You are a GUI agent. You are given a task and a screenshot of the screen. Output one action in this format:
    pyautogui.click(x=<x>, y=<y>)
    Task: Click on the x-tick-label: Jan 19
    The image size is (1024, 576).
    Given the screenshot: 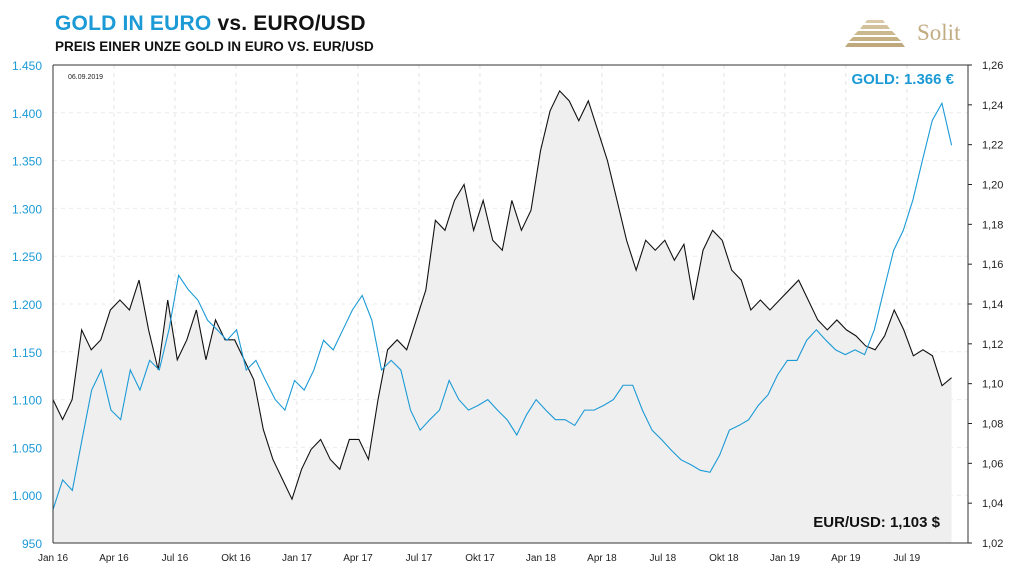 What is the action you would take?
    pyautogui.click(x=785, y=558)
    